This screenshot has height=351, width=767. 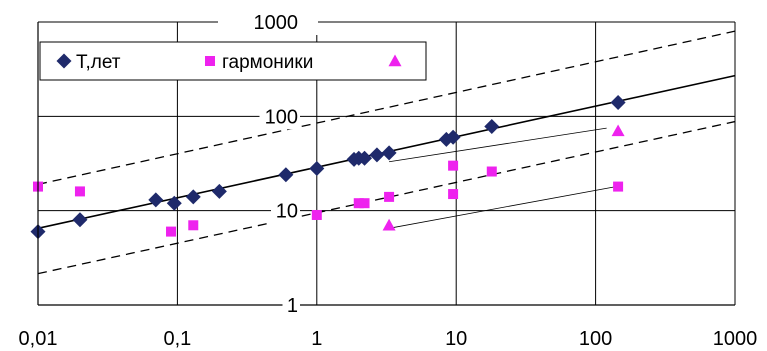 I want to click on legend-diamond-icon, so click(x=64, y=61).